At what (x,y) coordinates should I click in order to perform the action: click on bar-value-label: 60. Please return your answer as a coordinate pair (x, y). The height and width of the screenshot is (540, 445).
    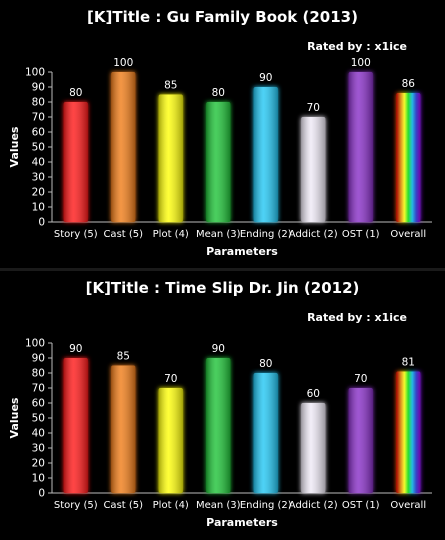
    Looking at the image, I should click on (313, 394).